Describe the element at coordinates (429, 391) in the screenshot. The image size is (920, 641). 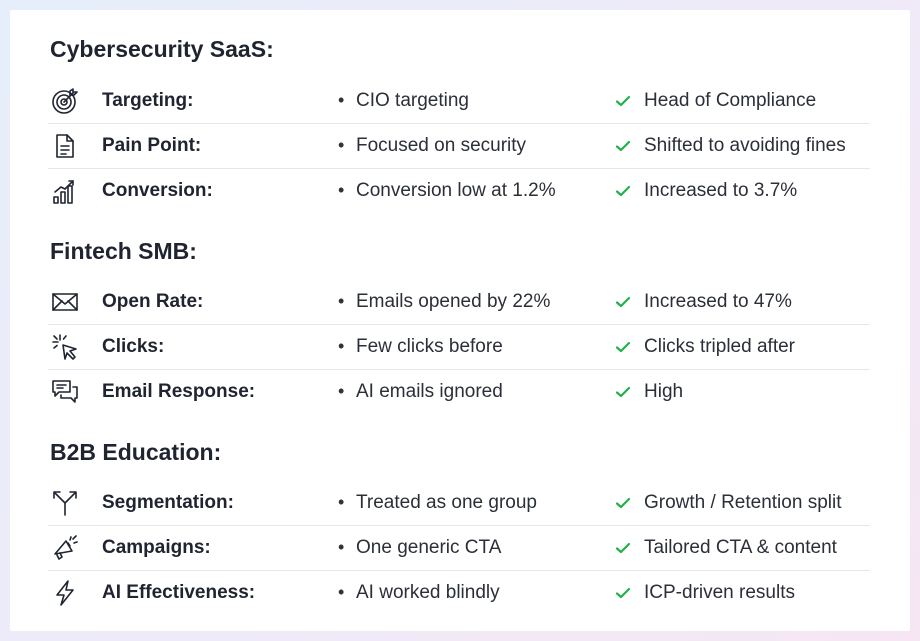
I see `before-value: AI emails ignored` at that location.